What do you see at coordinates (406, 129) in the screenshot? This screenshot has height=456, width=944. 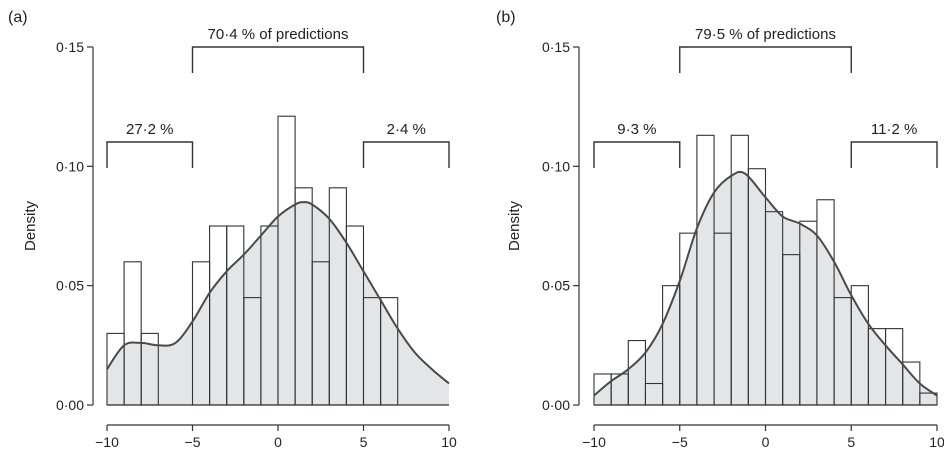 I see `range-bracket-label: 2·4 %` at bounding box center [406, 129].